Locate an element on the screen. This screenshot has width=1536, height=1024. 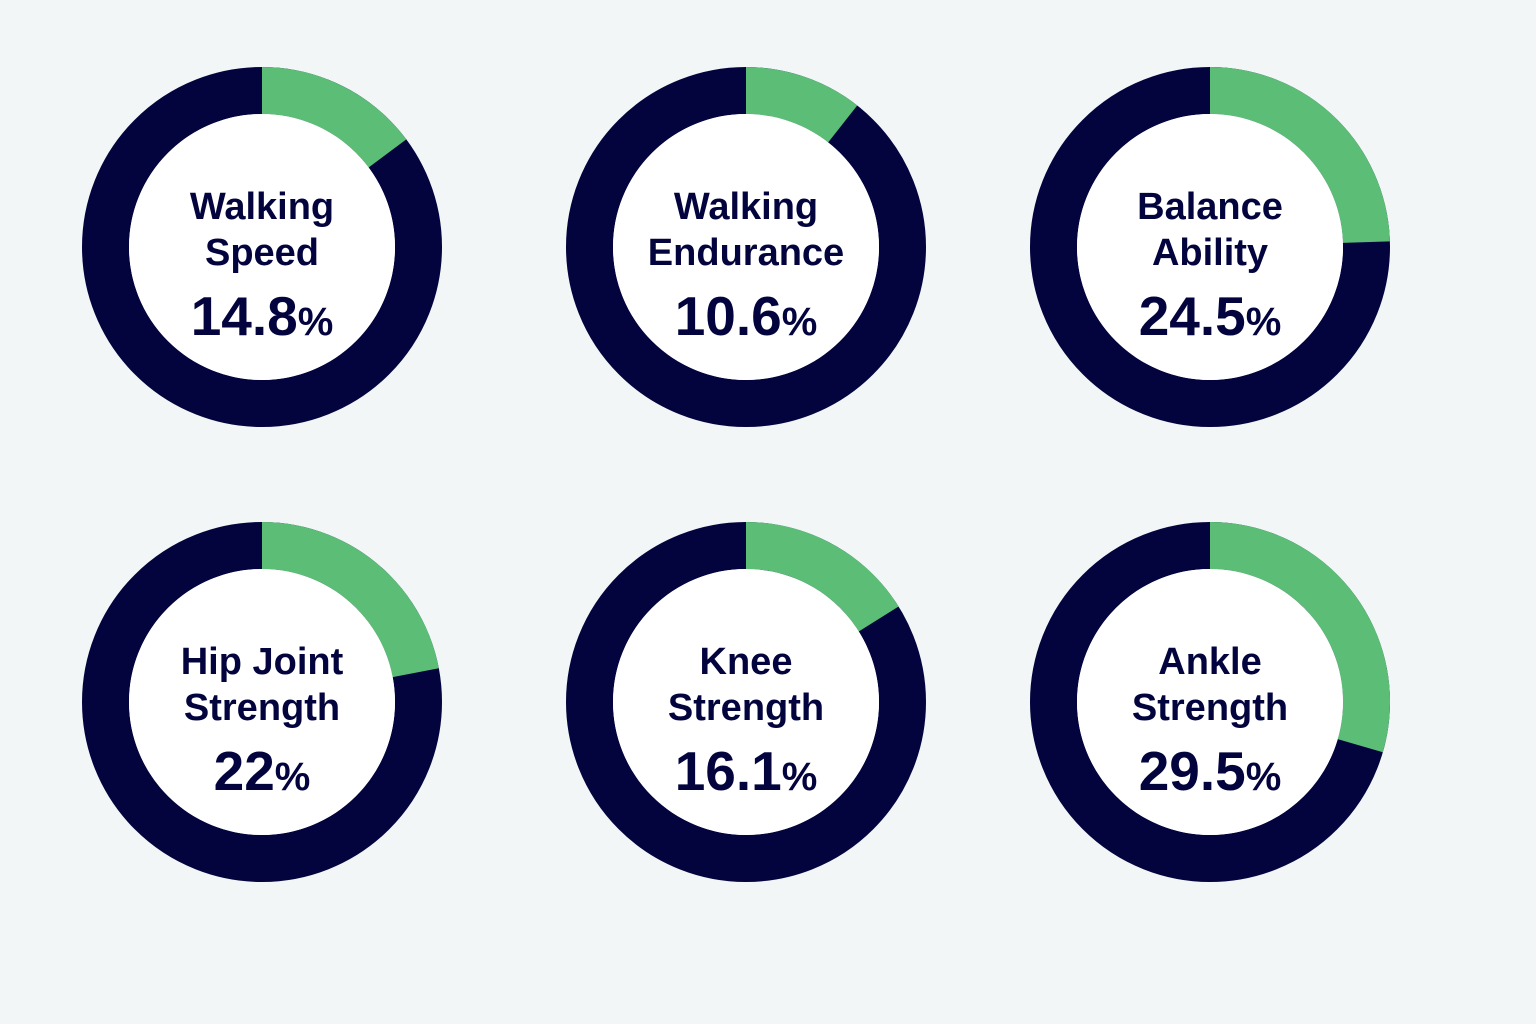
donut-value-number: 16.1 is located at coordinates (728, 771).